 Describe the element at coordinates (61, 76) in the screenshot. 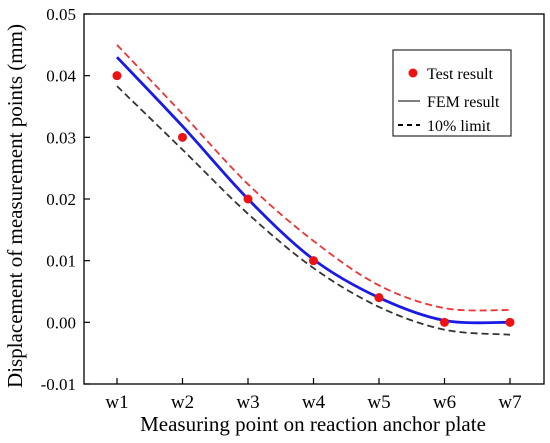

I see `y-tick-label: 0.04` at that location.